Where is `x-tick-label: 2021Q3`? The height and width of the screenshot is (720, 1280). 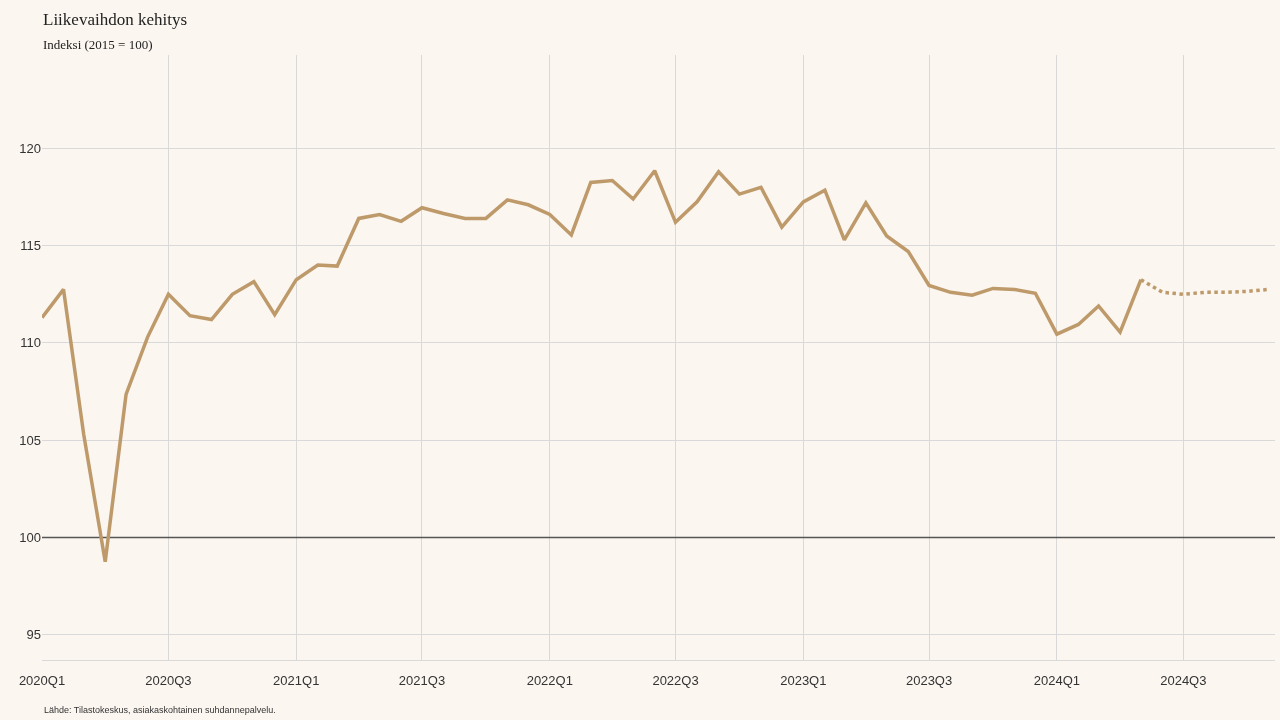 x-tick-label: 2021Q3 is located at coordinates (422, 680).